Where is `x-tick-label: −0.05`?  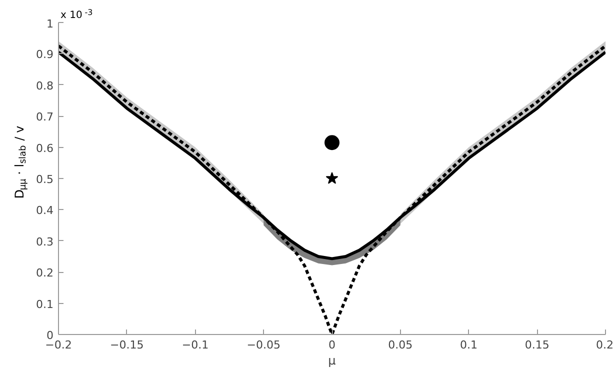 x-tick-label: −0.05 is located at coordinates (263, 345).